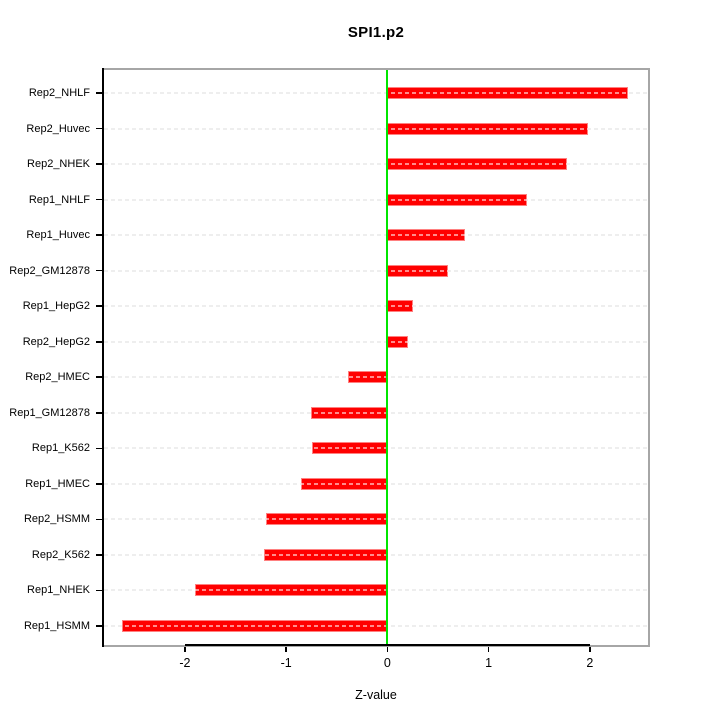 This screenshot has height=720, width=720. Describe the element at coordinates (59, 199) in the screenshot. I see `category-label: Rep1_NHLF` at that location.